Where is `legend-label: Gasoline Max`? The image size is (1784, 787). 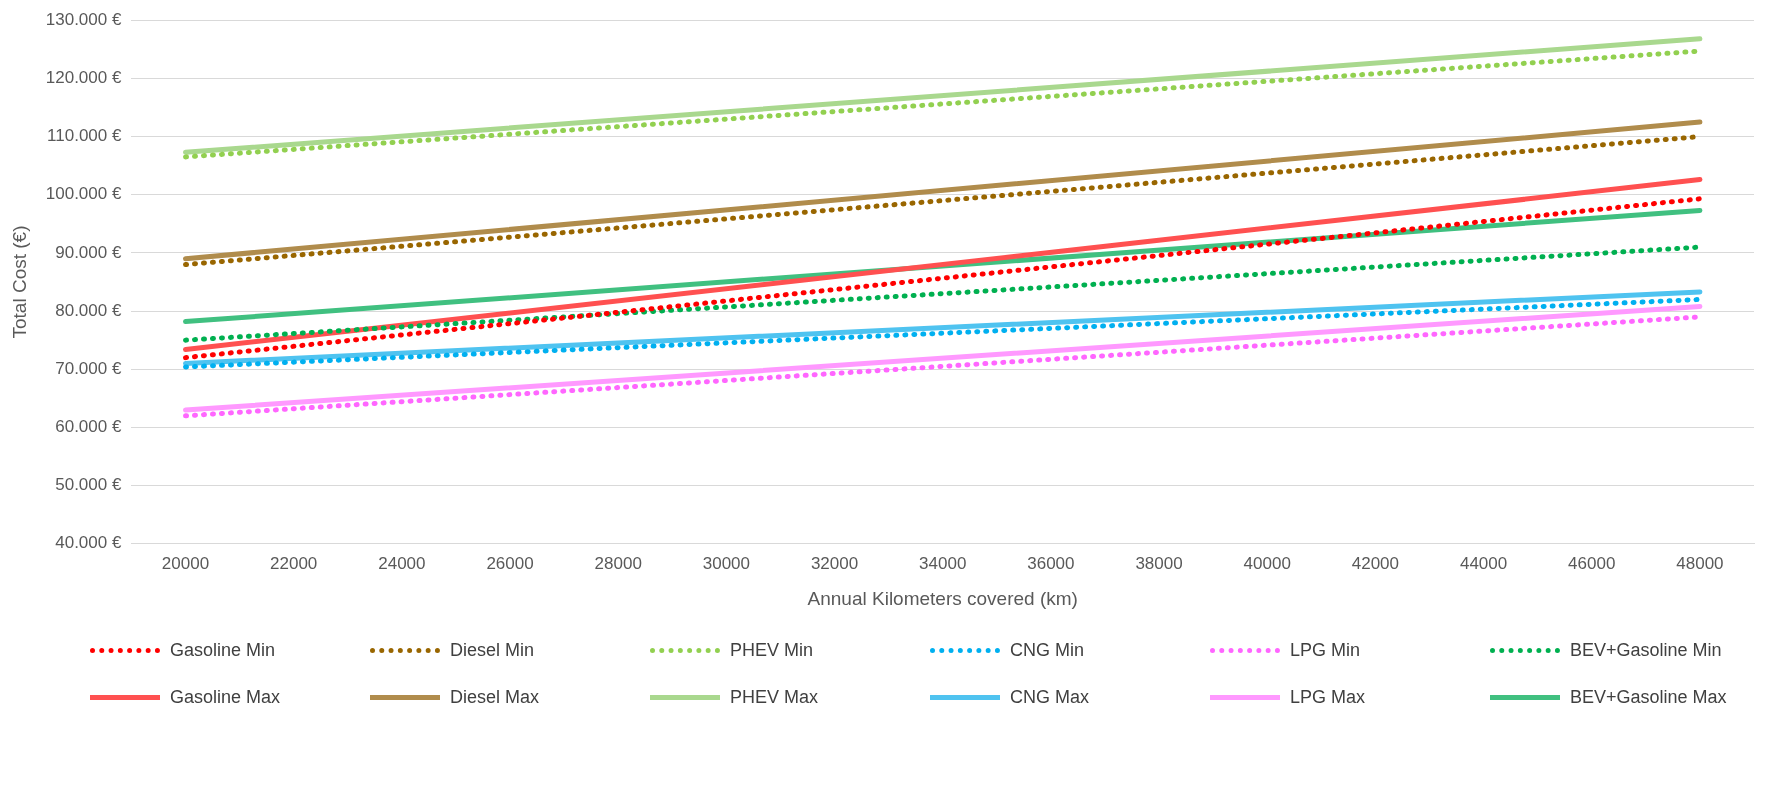 legend-label: Gasoline Max is located at coordinates (225, 697).